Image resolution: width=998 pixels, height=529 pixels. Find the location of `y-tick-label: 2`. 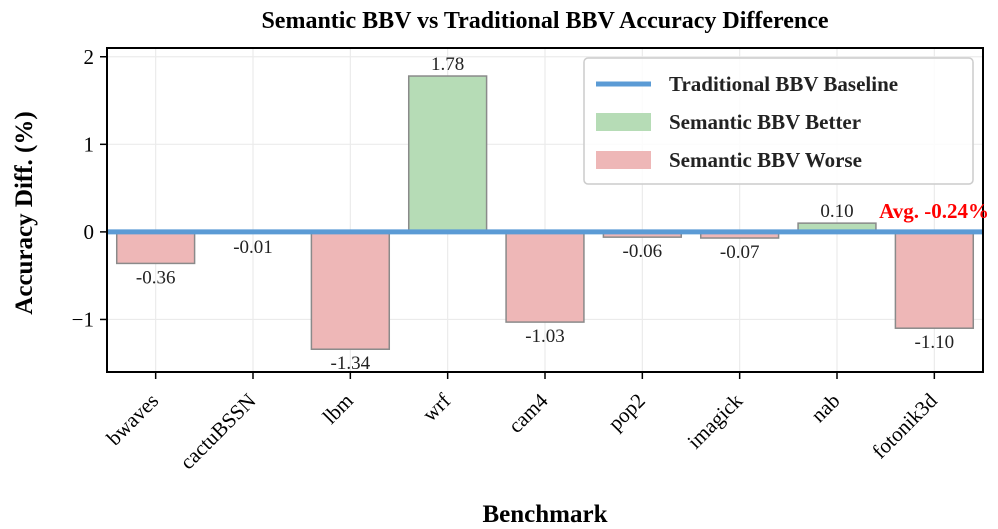

y-tick-label: 2 is located at coordinates (89, 57).